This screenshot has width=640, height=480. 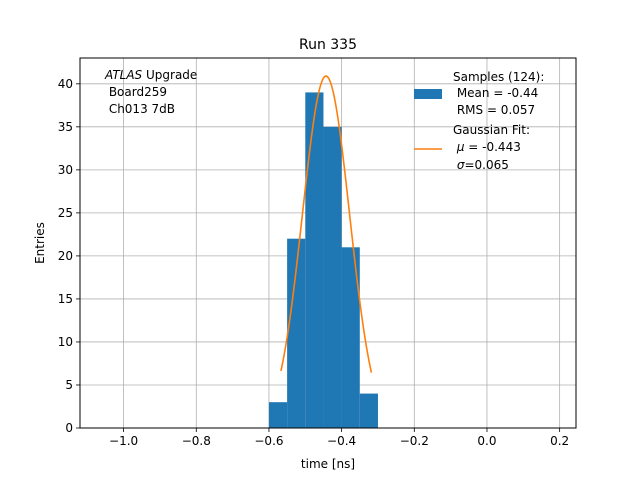 I want to click on x-axis-ticks: −1.0 −0.8 −0.6 −0.4 −0.2 0.0 0.2, so click(x=339, y=438).